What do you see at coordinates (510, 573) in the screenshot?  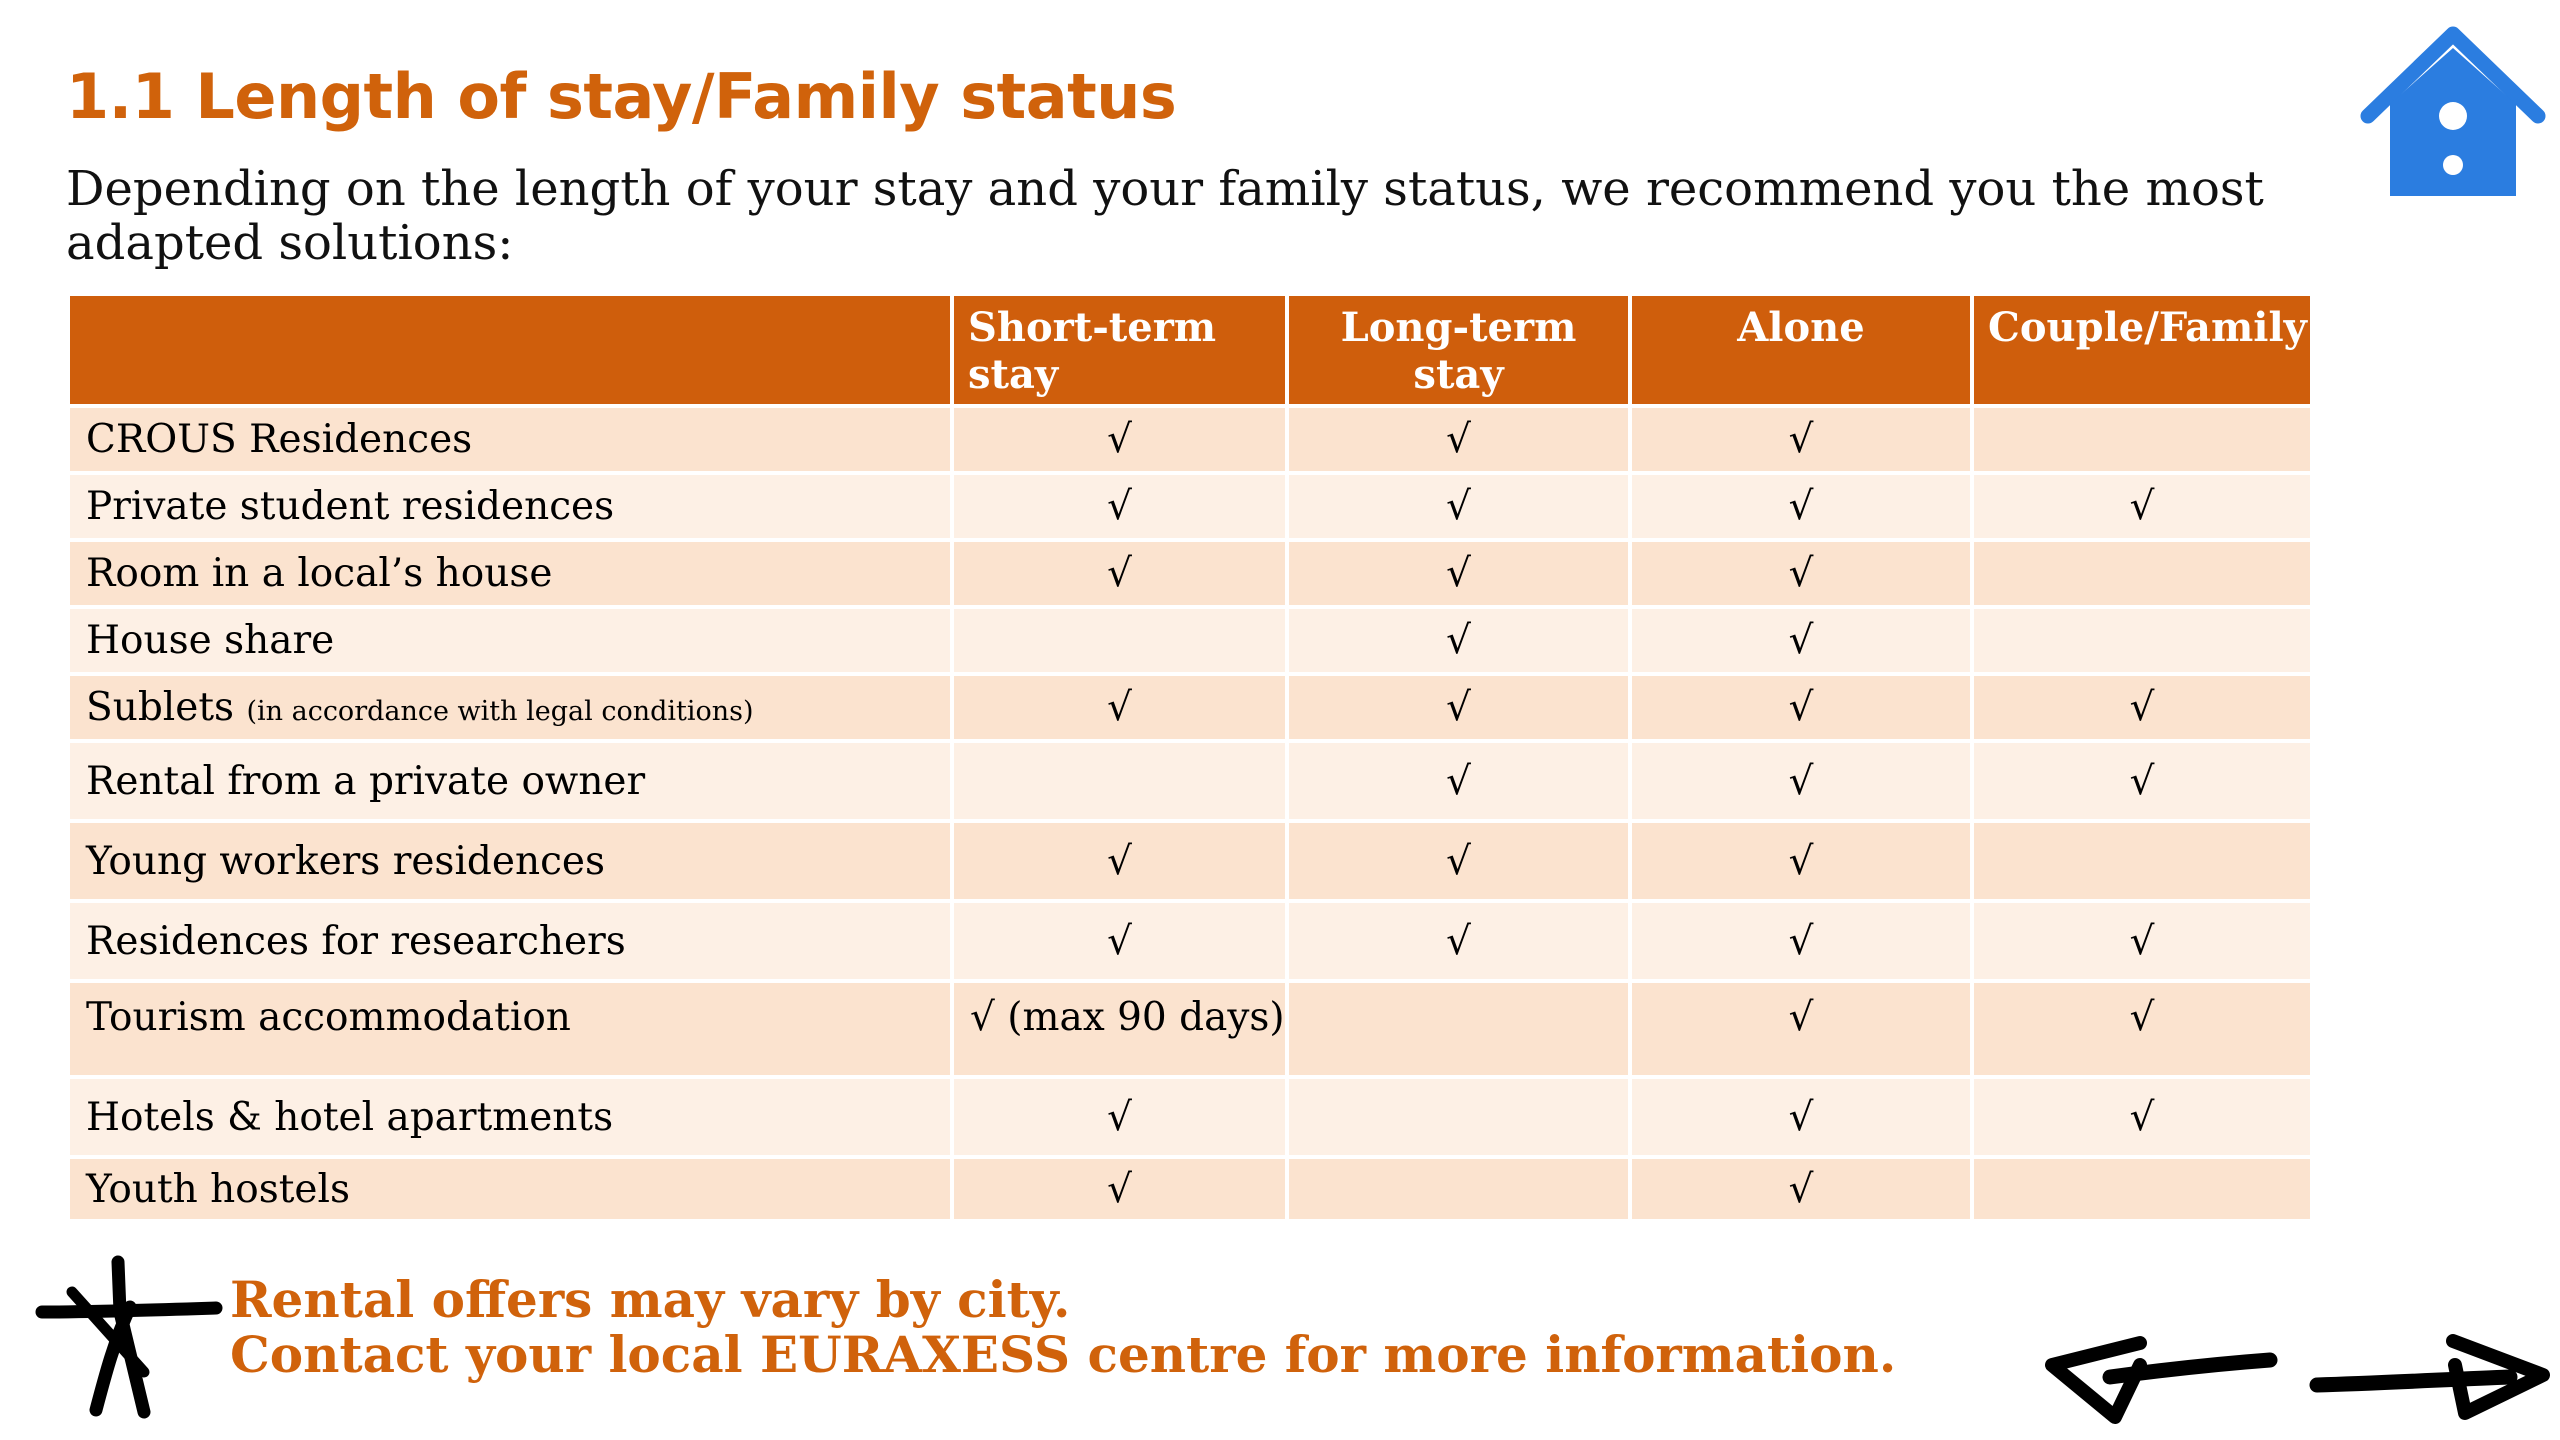 I see `row-label: Room in a local’s house` at bounding box center [510, 573].